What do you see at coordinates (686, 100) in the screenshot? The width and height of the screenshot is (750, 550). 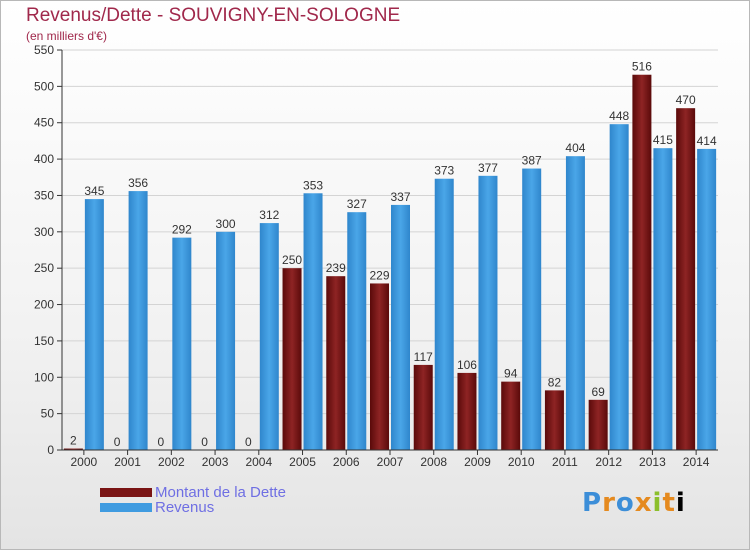 I see `data-label-dette: 470` at bounding box center [686, 100].